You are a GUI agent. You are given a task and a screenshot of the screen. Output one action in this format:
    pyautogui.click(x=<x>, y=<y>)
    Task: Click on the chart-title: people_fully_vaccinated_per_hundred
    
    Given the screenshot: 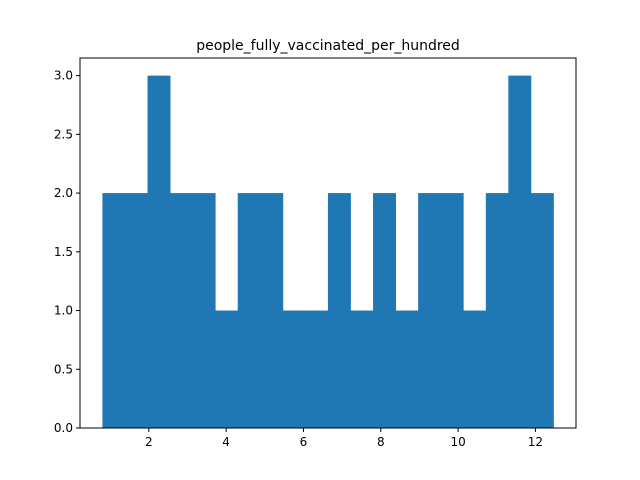 What is the action you would take?
    pyautogui.click(x=328, y=46)
    